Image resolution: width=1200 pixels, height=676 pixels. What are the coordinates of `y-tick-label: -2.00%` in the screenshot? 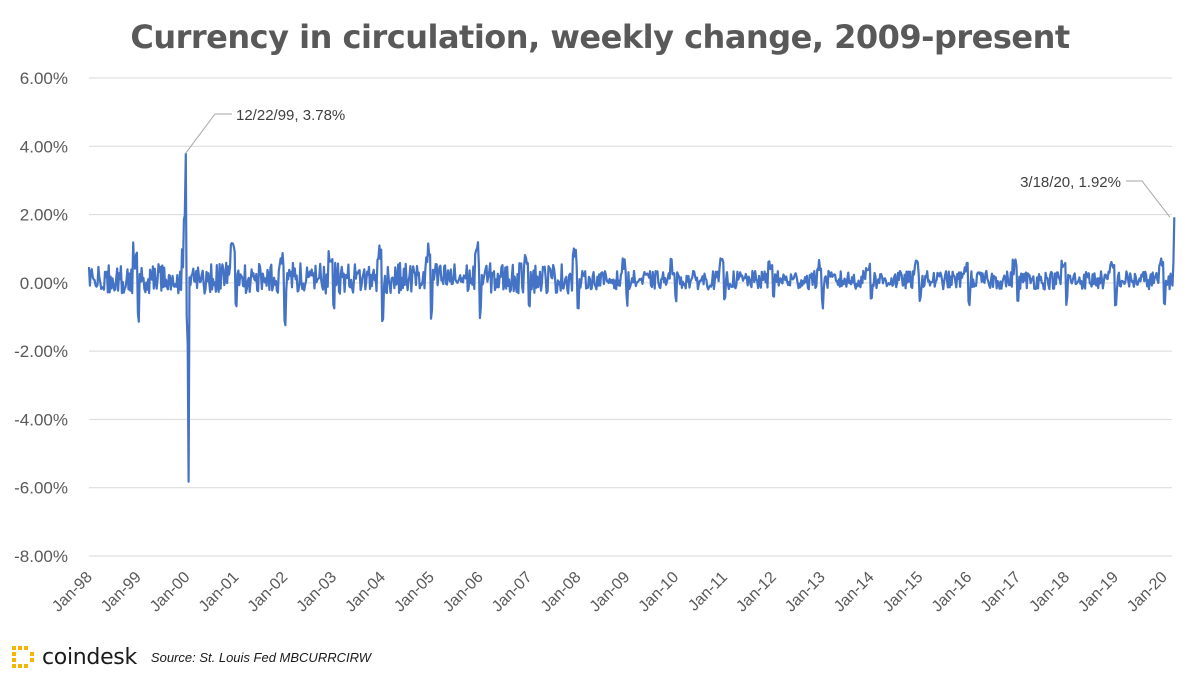 It's located at (41, 351).